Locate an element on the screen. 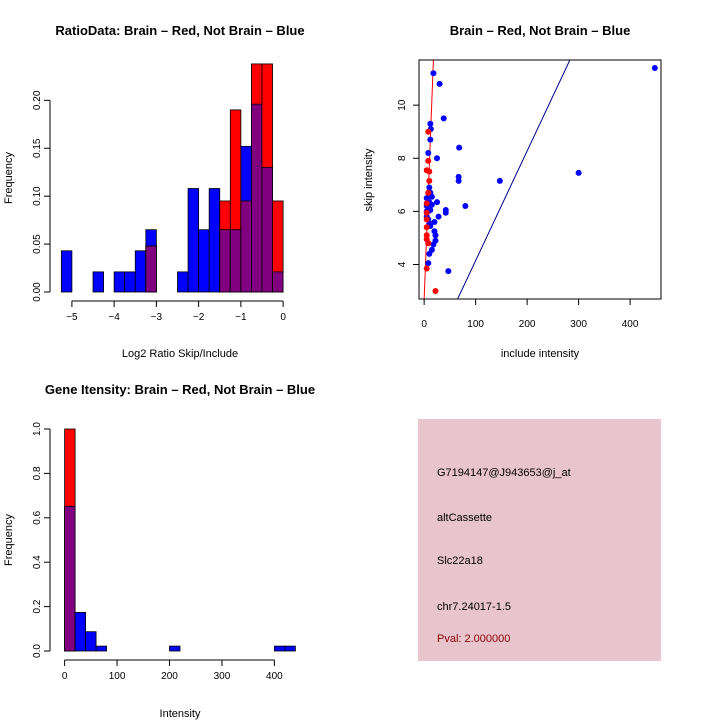 This screenshot has width=720, height=720. blue-reference-line is located at coordinates (514, 179).